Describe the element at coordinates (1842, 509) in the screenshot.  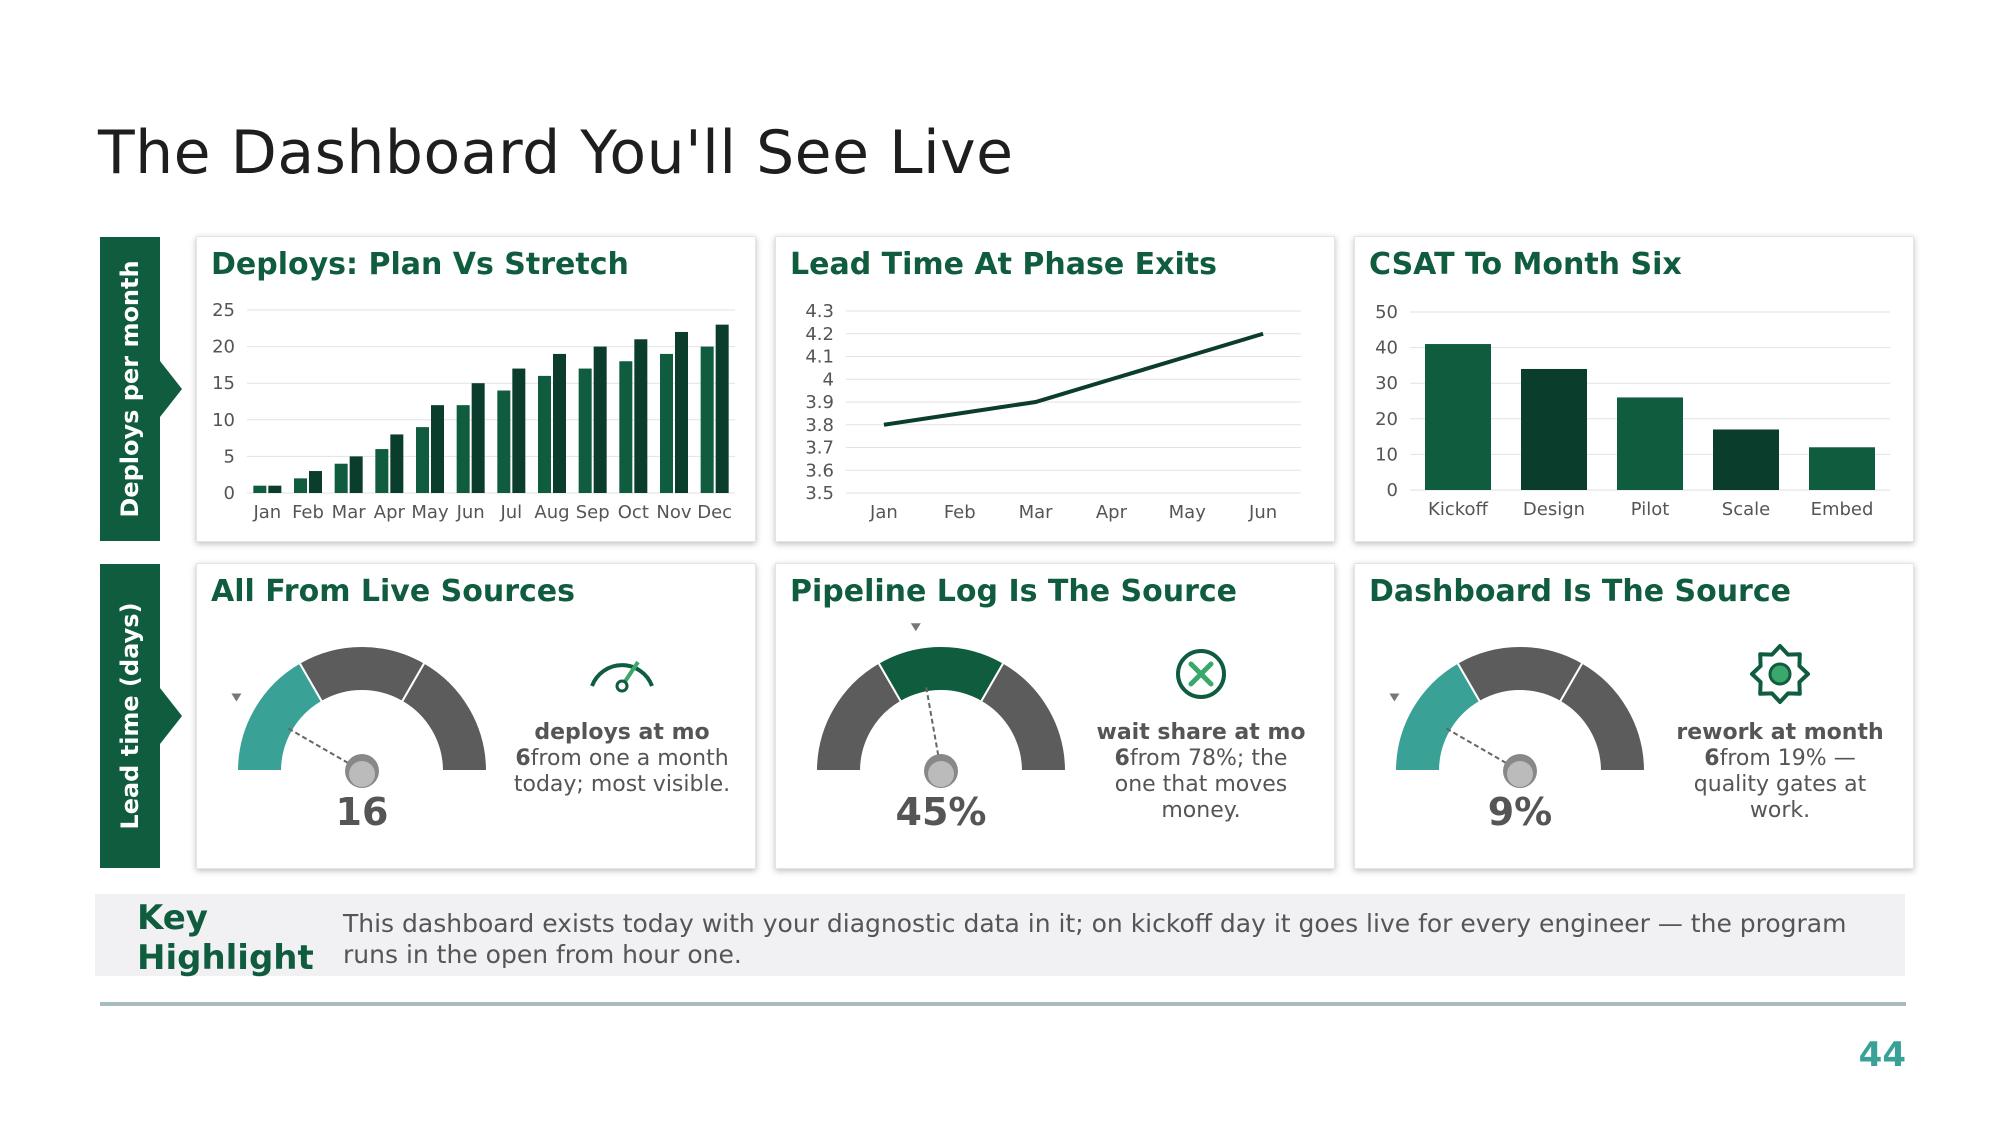
I see `x-tick-label: Embed` at that location.